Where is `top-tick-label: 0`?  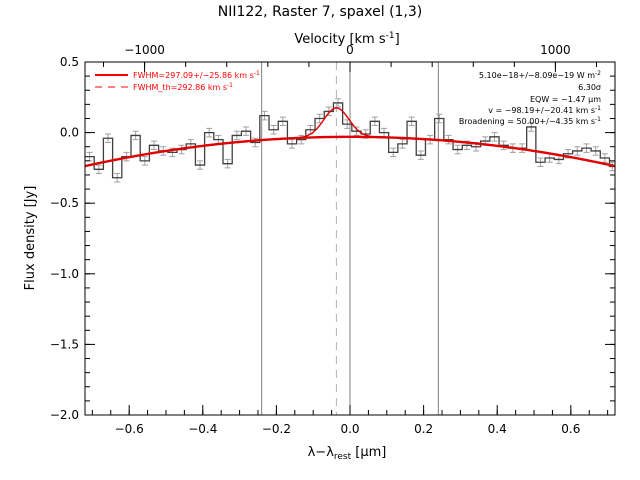
top-tick-label: 0 is located at coordinates (350, 50).